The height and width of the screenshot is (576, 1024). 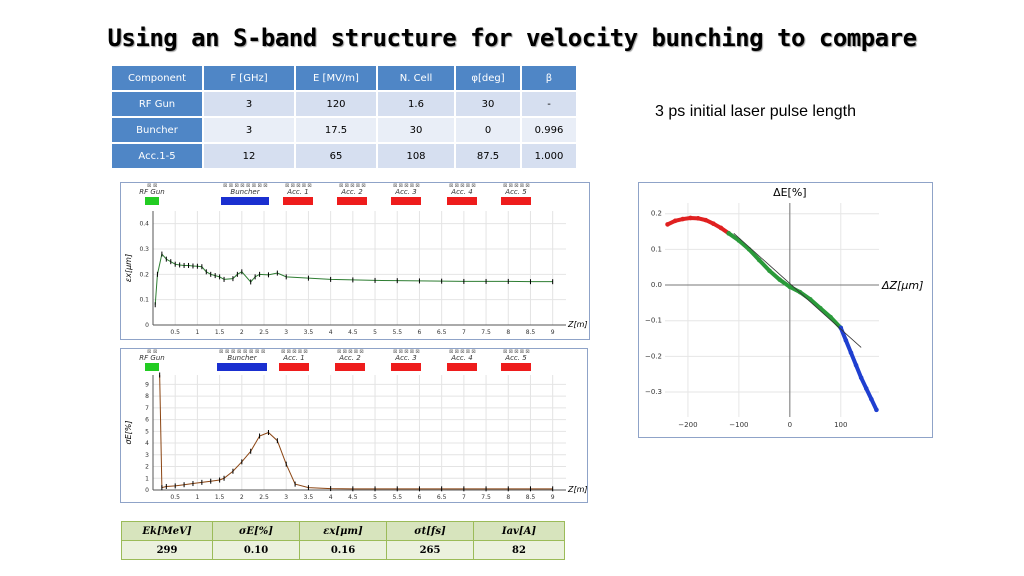 I want to click on y-tick-label: 0.2, so click(x=144, y=274).